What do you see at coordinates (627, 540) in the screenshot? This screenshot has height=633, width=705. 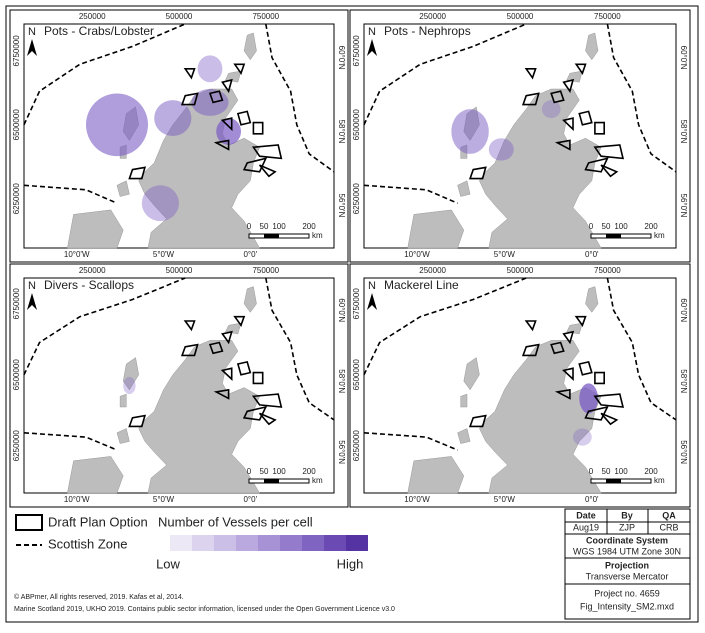 I see `info-title: Coordinate System` at bounding box center [627, 540].